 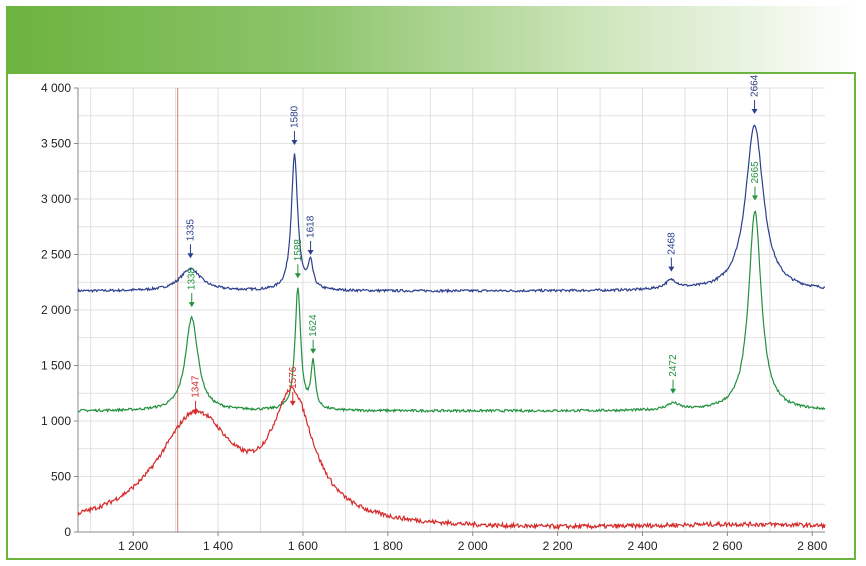 I want to click on peak-label: 1618, so click(x=311, y=226).